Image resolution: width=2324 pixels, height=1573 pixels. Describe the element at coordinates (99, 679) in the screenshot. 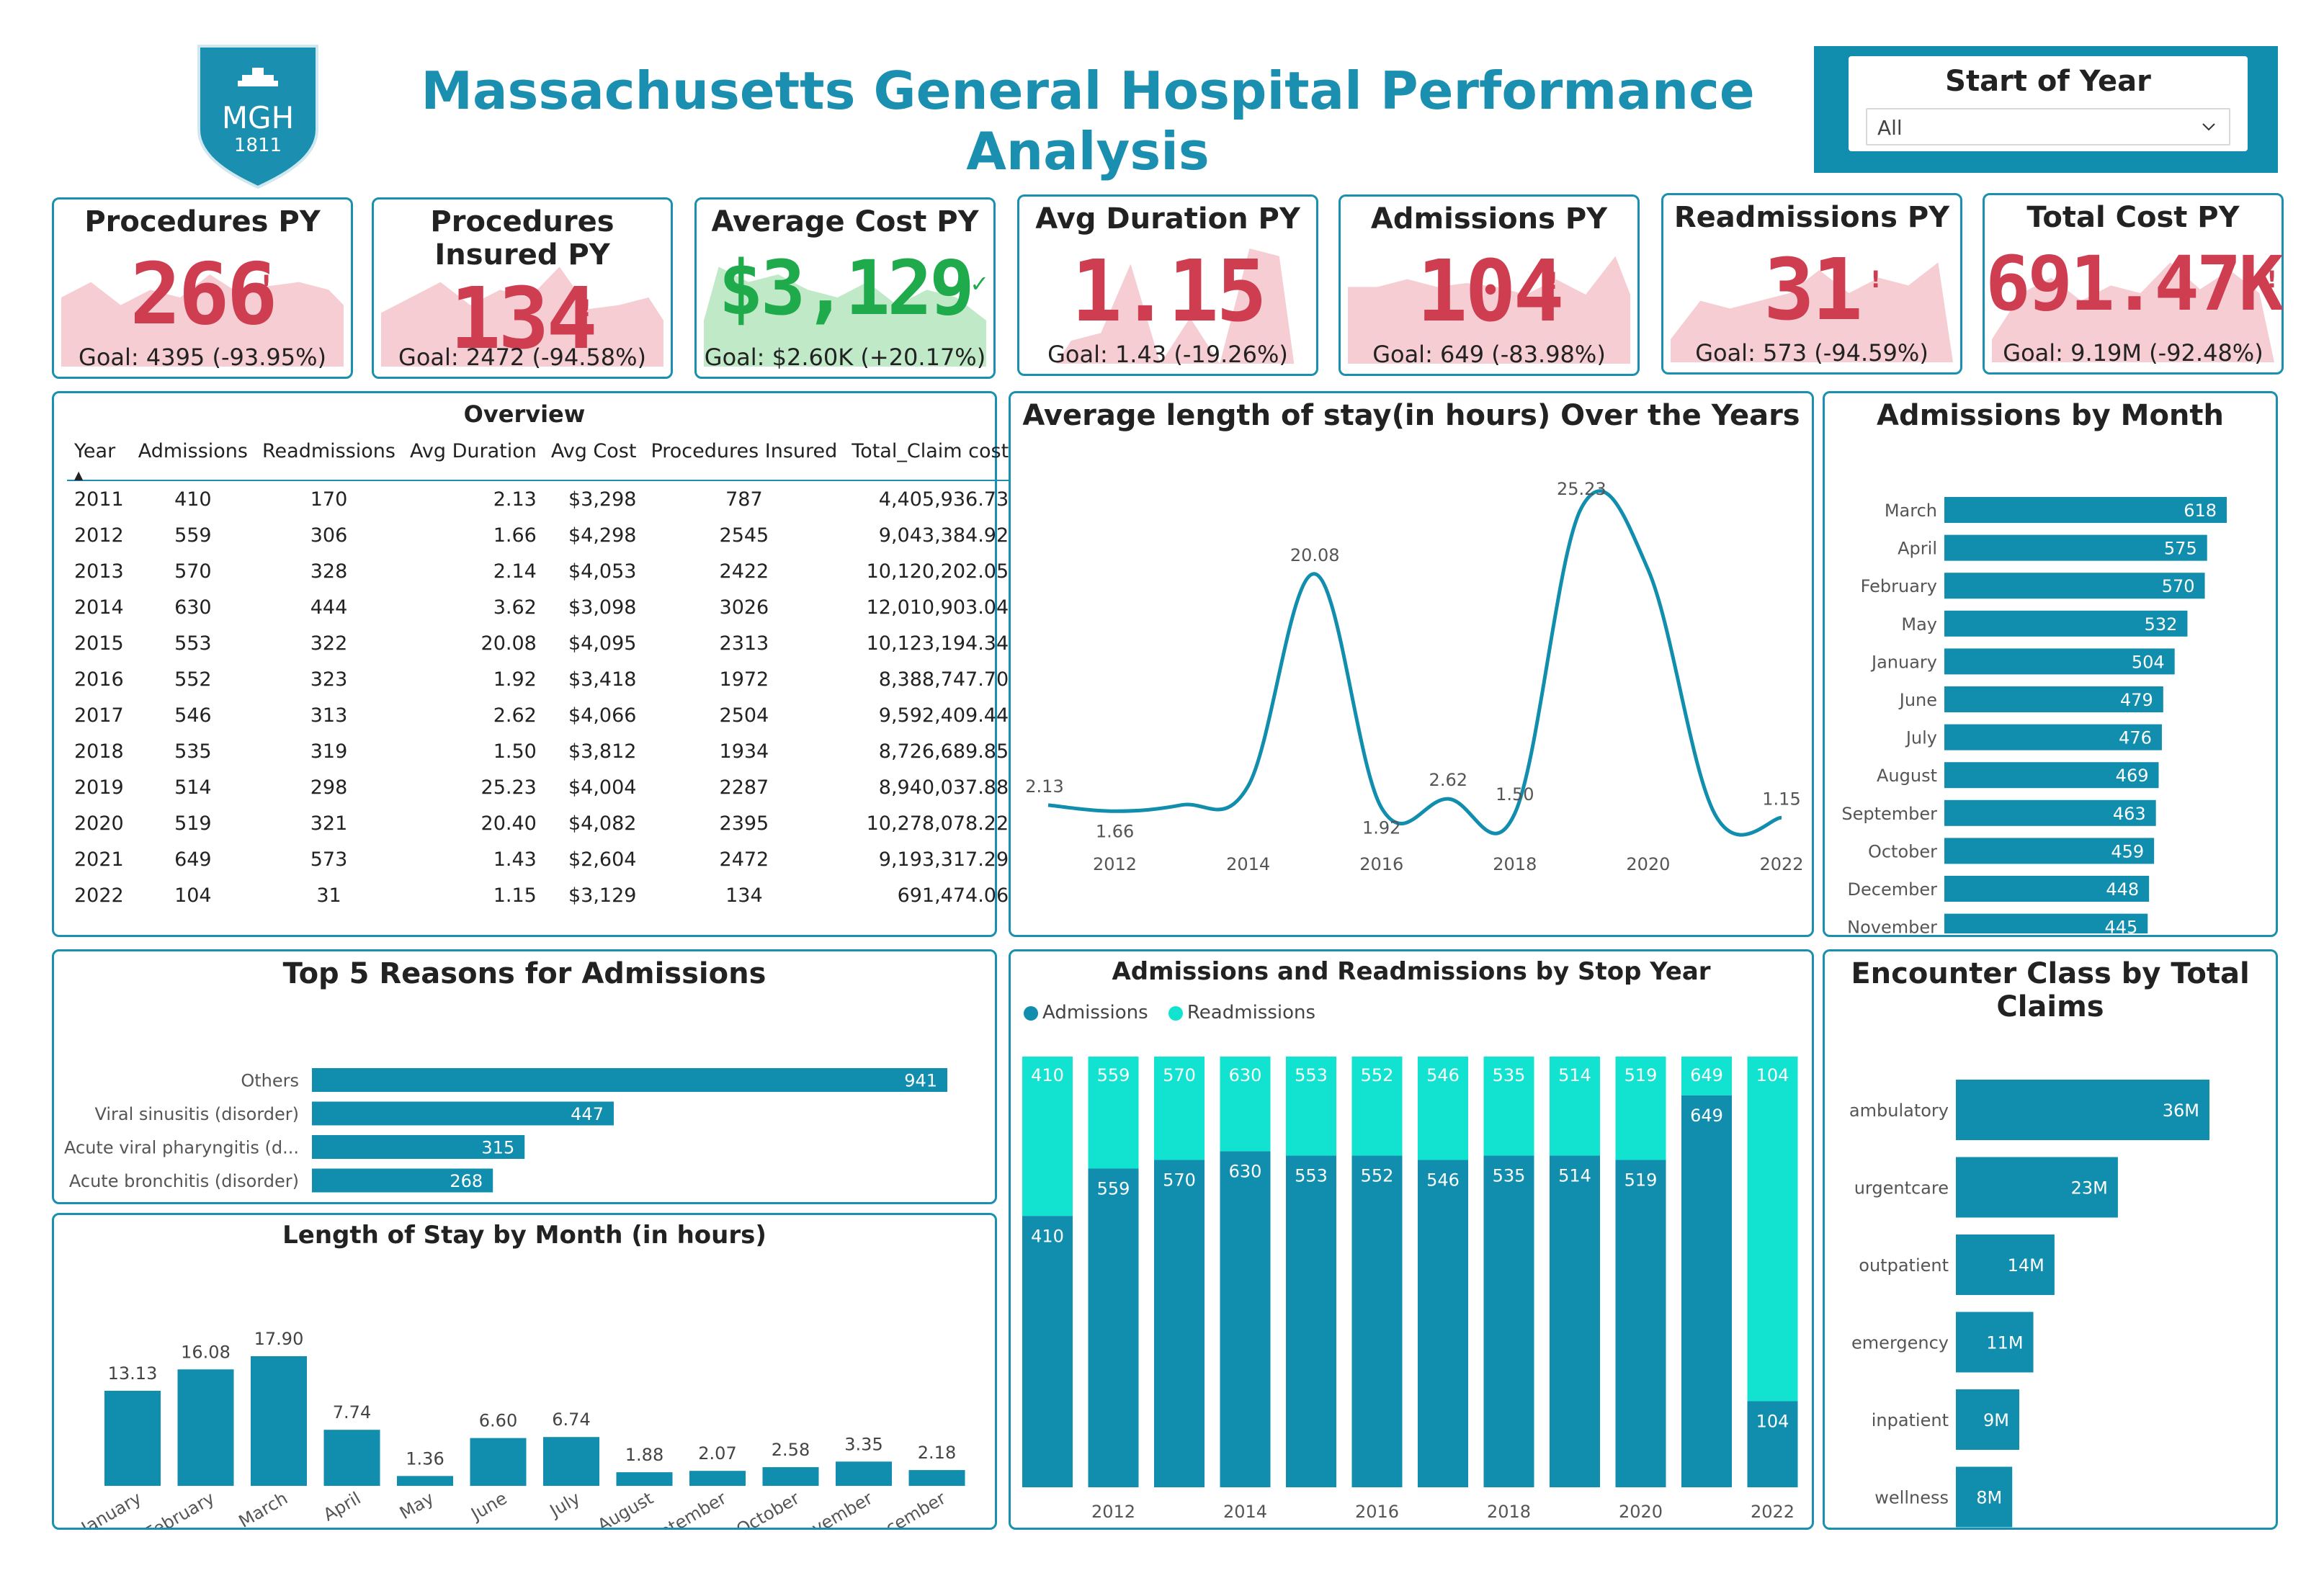

I see `table-cell: 2016` at that location.